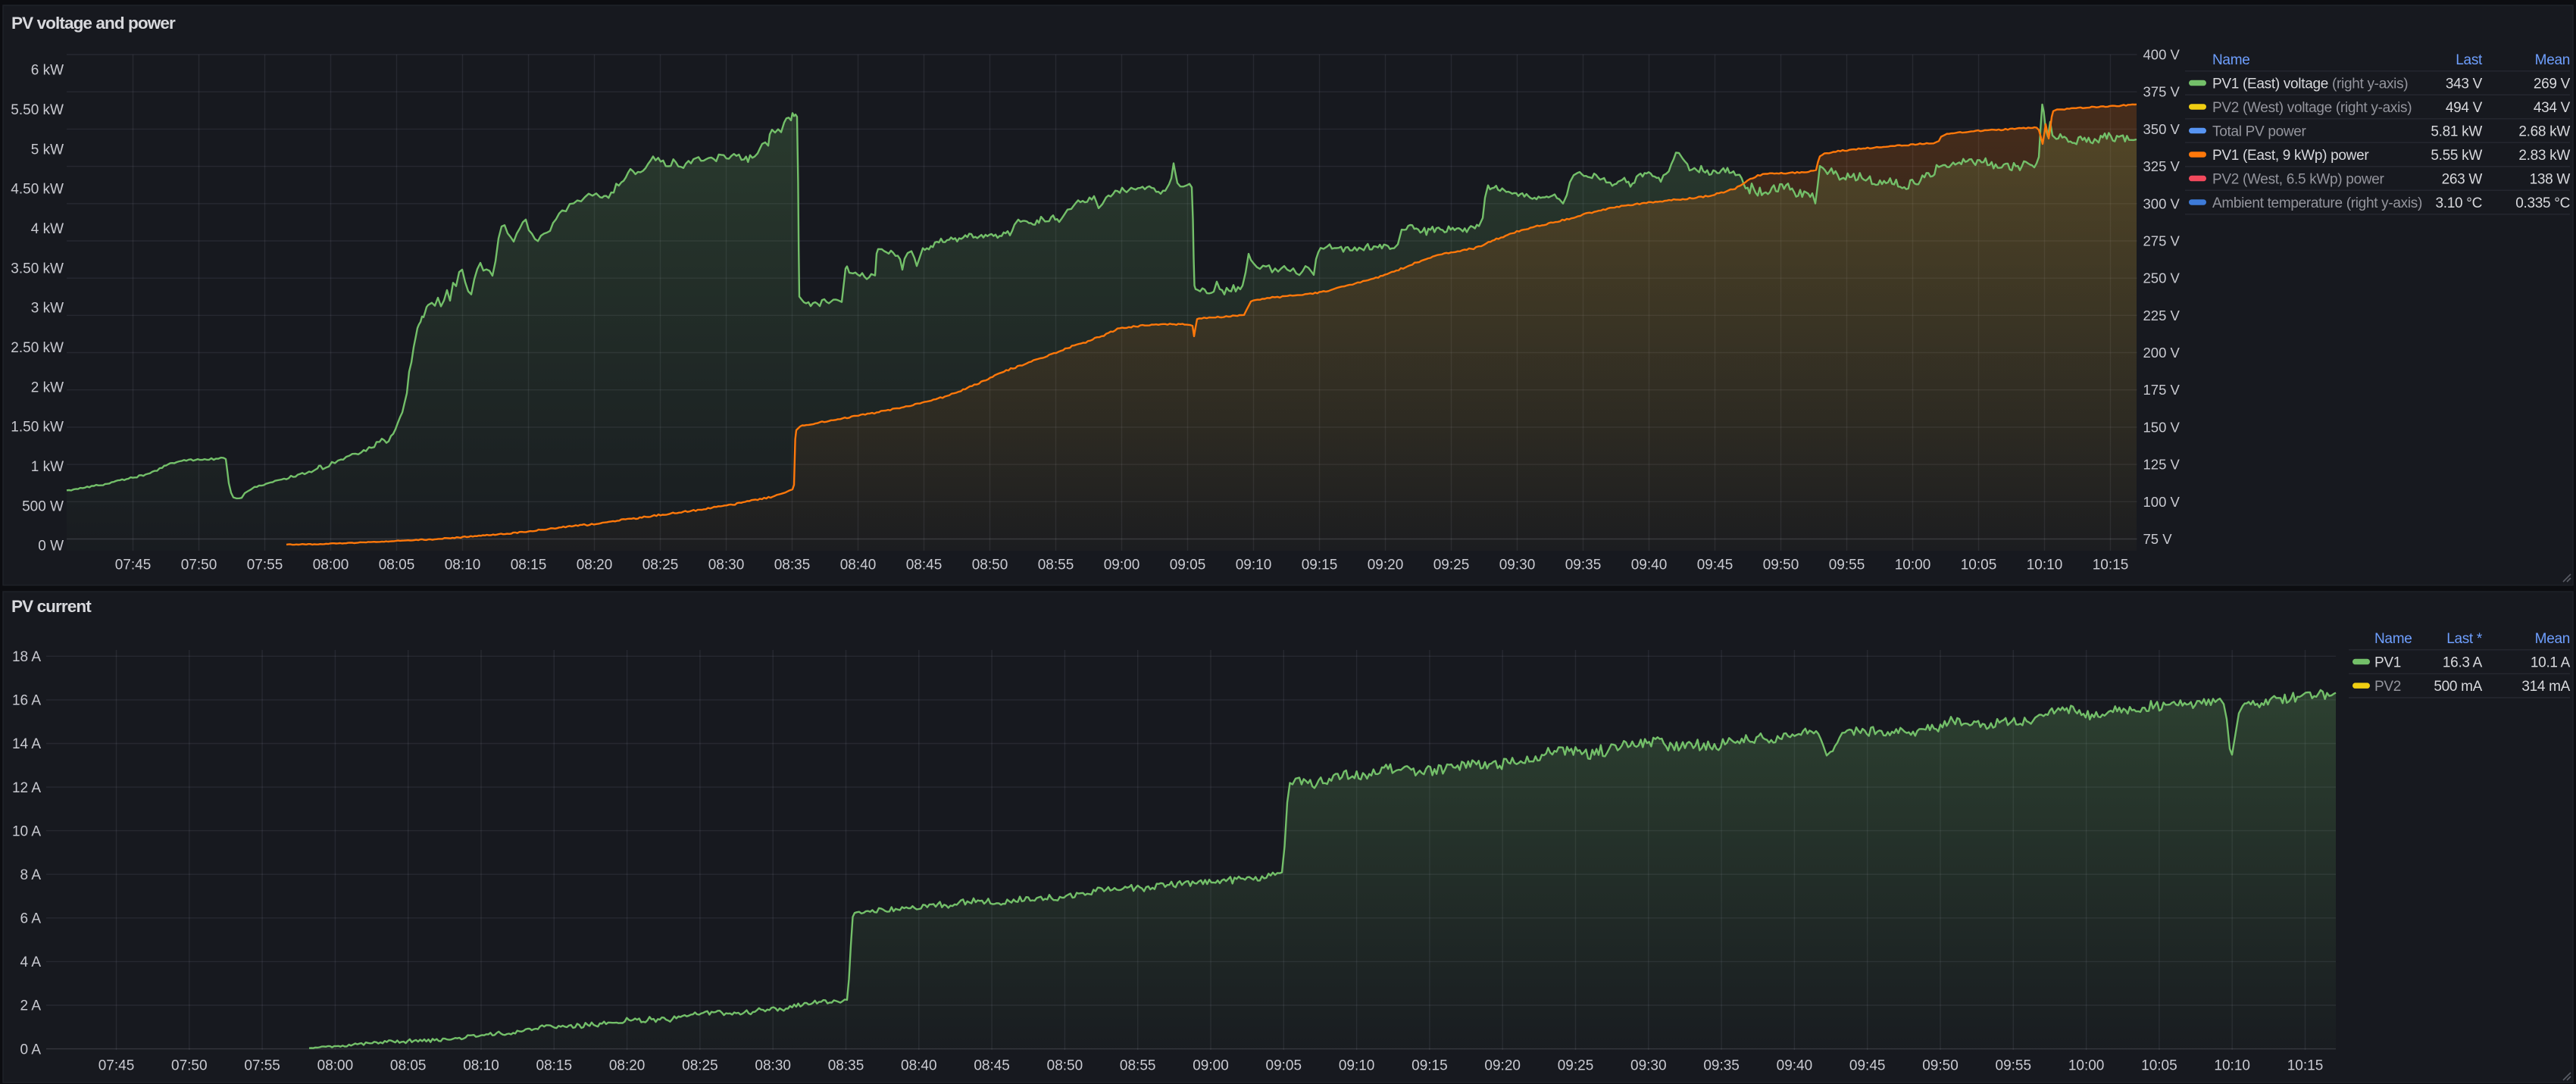  What do you see at coordinates (2162, 92) in the screenshot?
I see `svg-text: 375 V` at bounding box center [2162, 92].